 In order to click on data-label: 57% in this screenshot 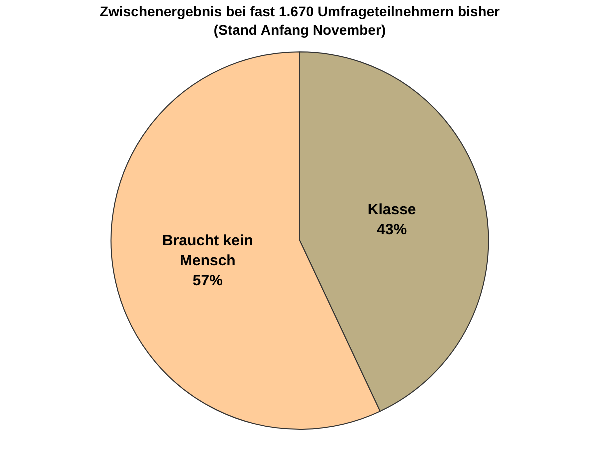, I will do `click(207, 281)`.